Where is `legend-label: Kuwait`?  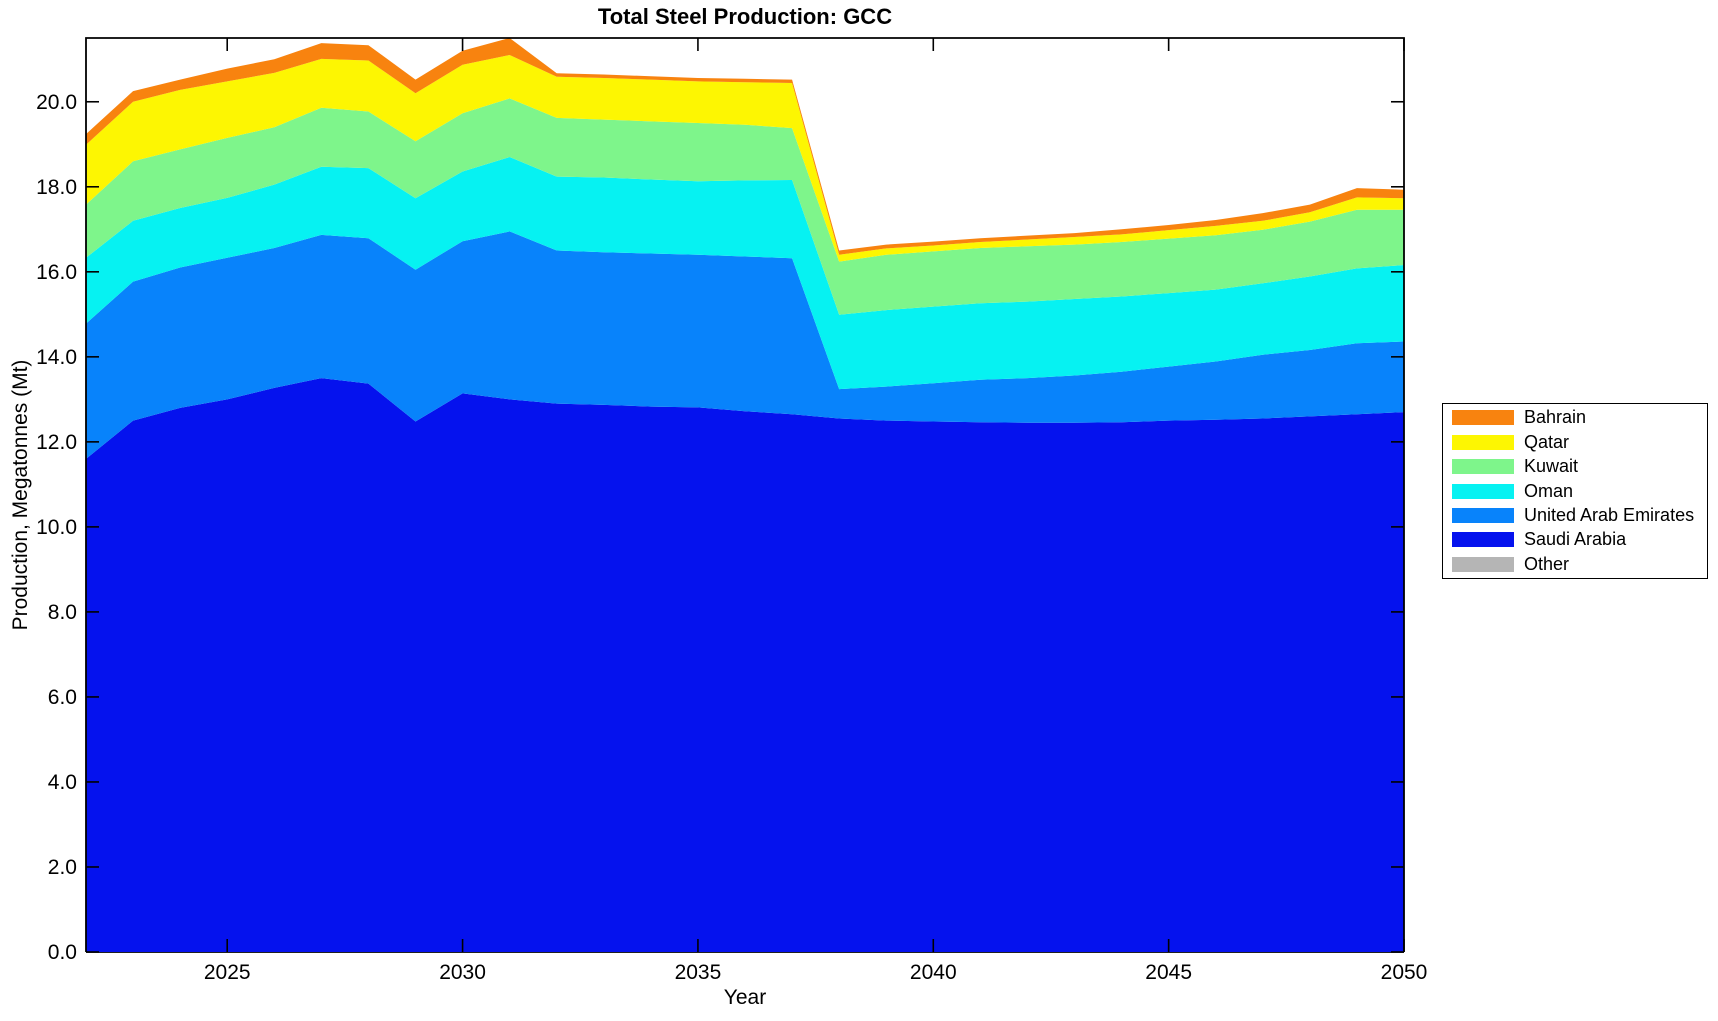 legend-label: Kuwait is located at coordinates (1551, 466).